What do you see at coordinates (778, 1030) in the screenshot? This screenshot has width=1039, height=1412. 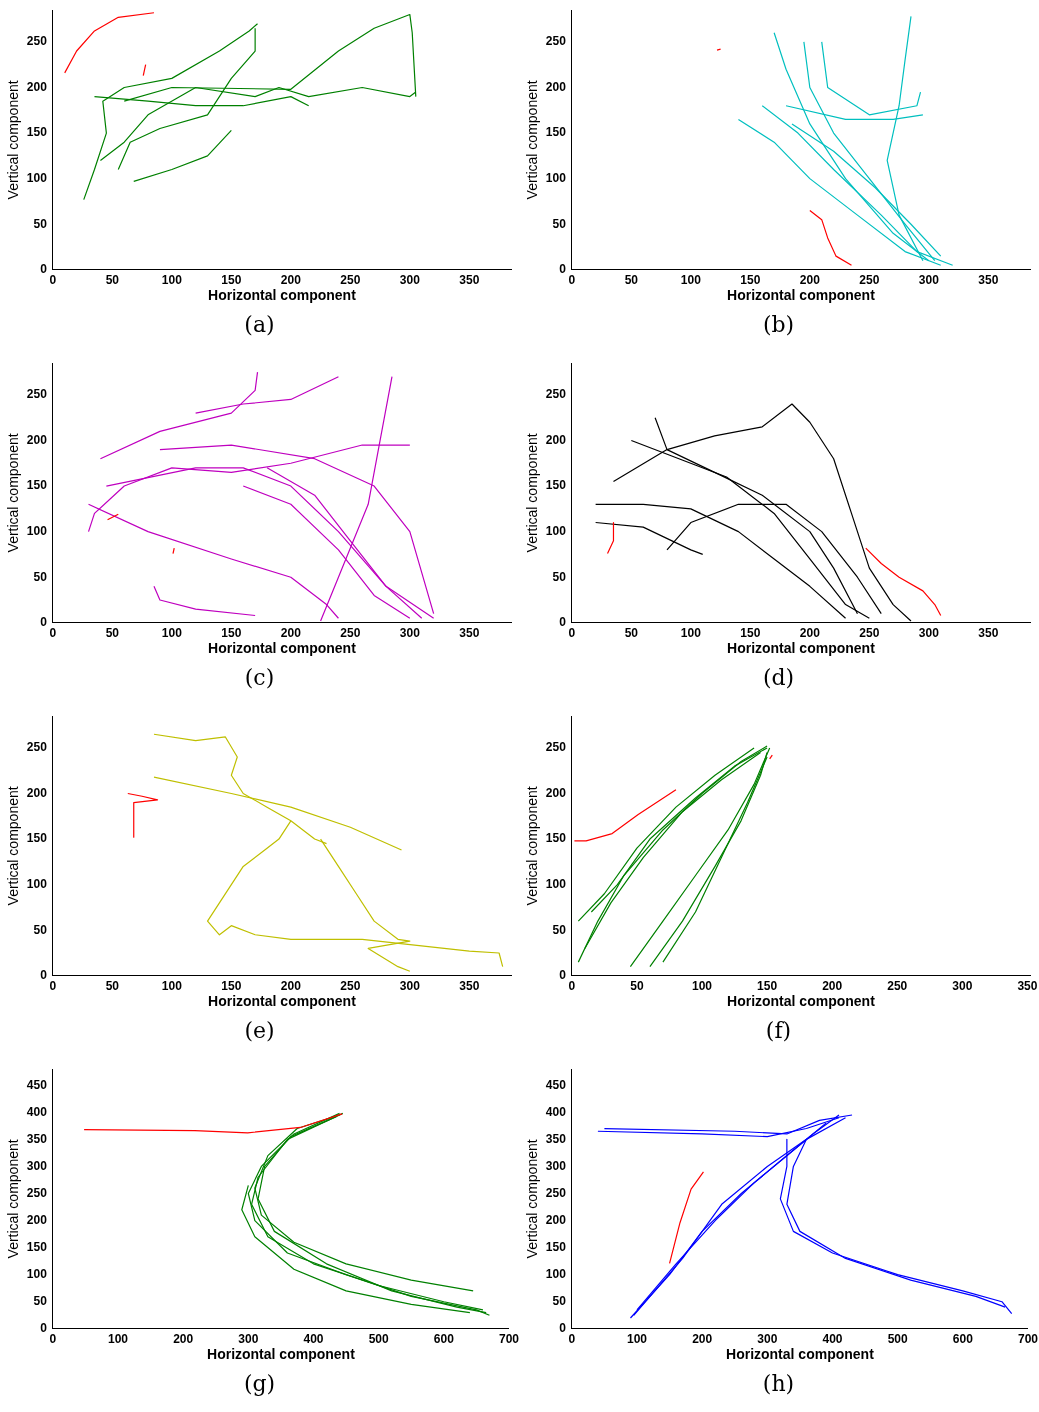 I see `text: (f)` at bounding box center [778, 1030].